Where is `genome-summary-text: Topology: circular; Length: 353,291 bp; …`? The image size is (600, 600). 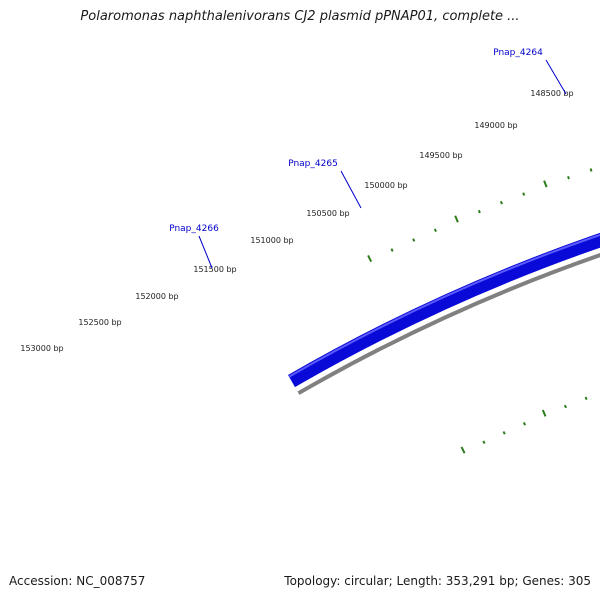 genome-summary-text: Topology: circular; Length: 353,291 bp; … is located at coordinates (437, 581).